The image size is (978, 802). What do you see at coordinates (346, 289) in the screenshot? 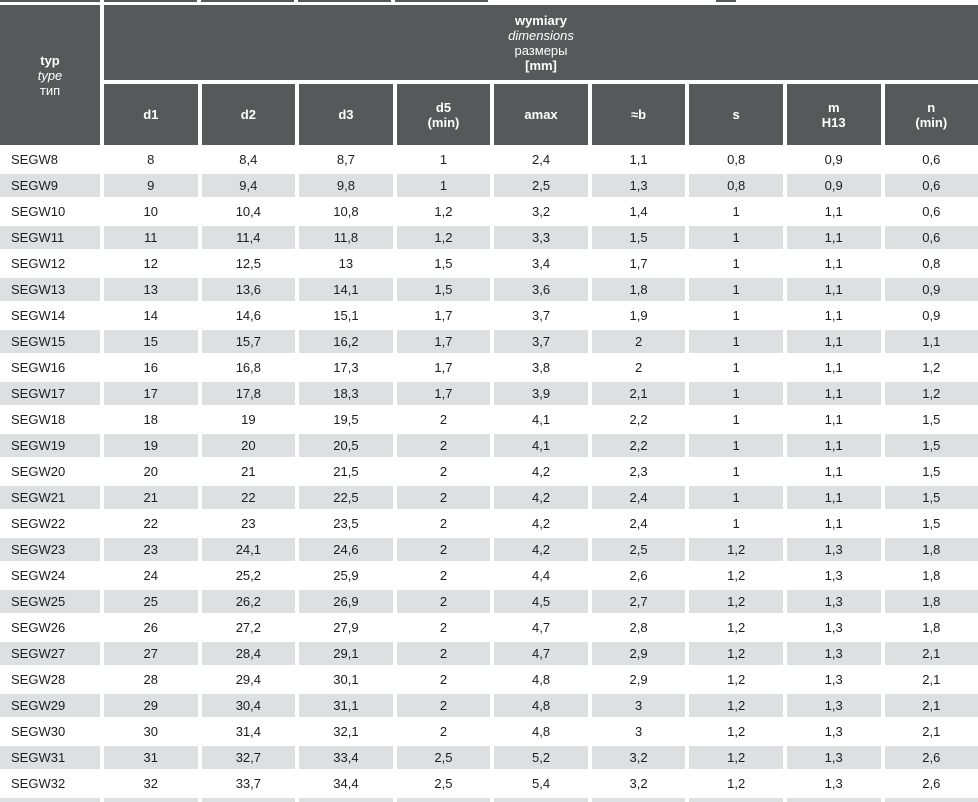
I see `cell-d3: 14,1` at bounding box center [346, 289].